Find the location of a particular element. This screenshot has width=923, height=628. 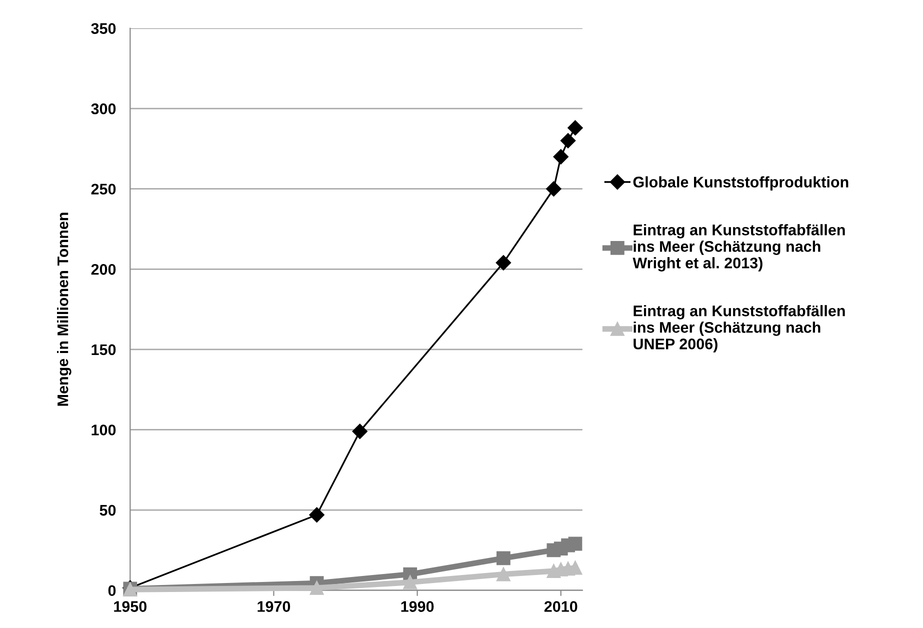

legend-label: Eintrag an Kunststoffabfällen ins Meer (Schätzung nach UNEP 2006) is located at coordinates (739, 328).